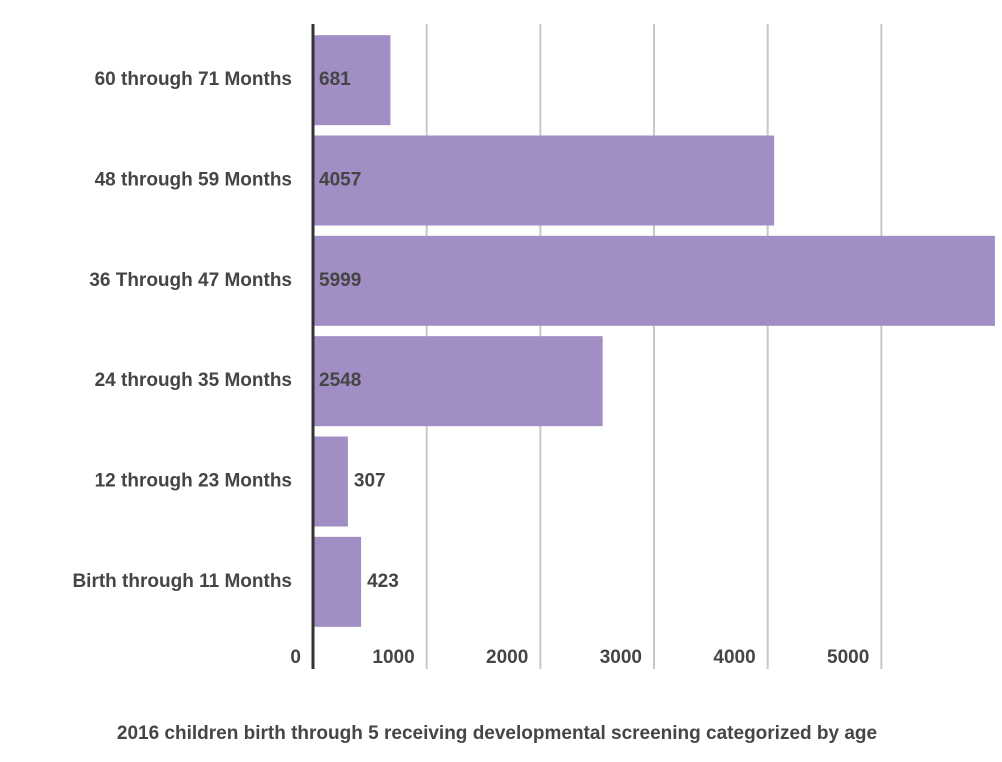 This screenshot has width=1002, height=762. I want to click on x-tick-label: 4000, so click(734, 657).